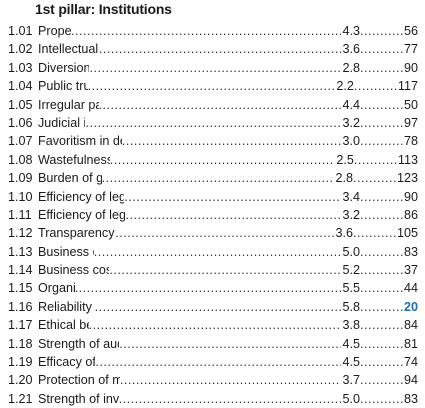 Image resolution: width=425 pixels, height=408 pixels. Describe the element at coordinates (20, 362) in the screenshot. I see `indicator-number: 1.19` at that location.